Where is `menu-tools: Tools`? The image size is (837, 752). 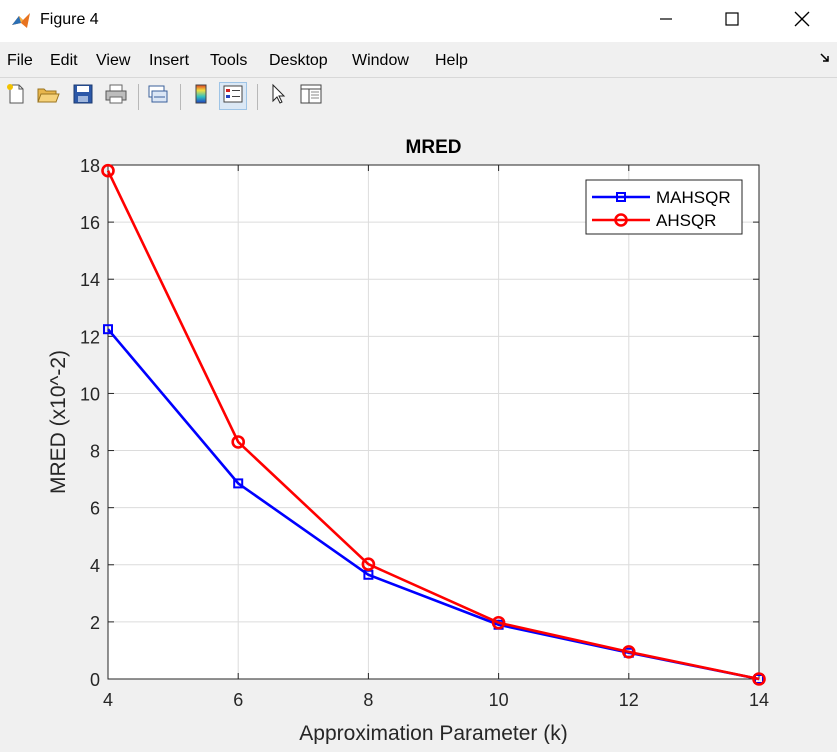 menu-tools: Tools is located at coordinates (229, 60).